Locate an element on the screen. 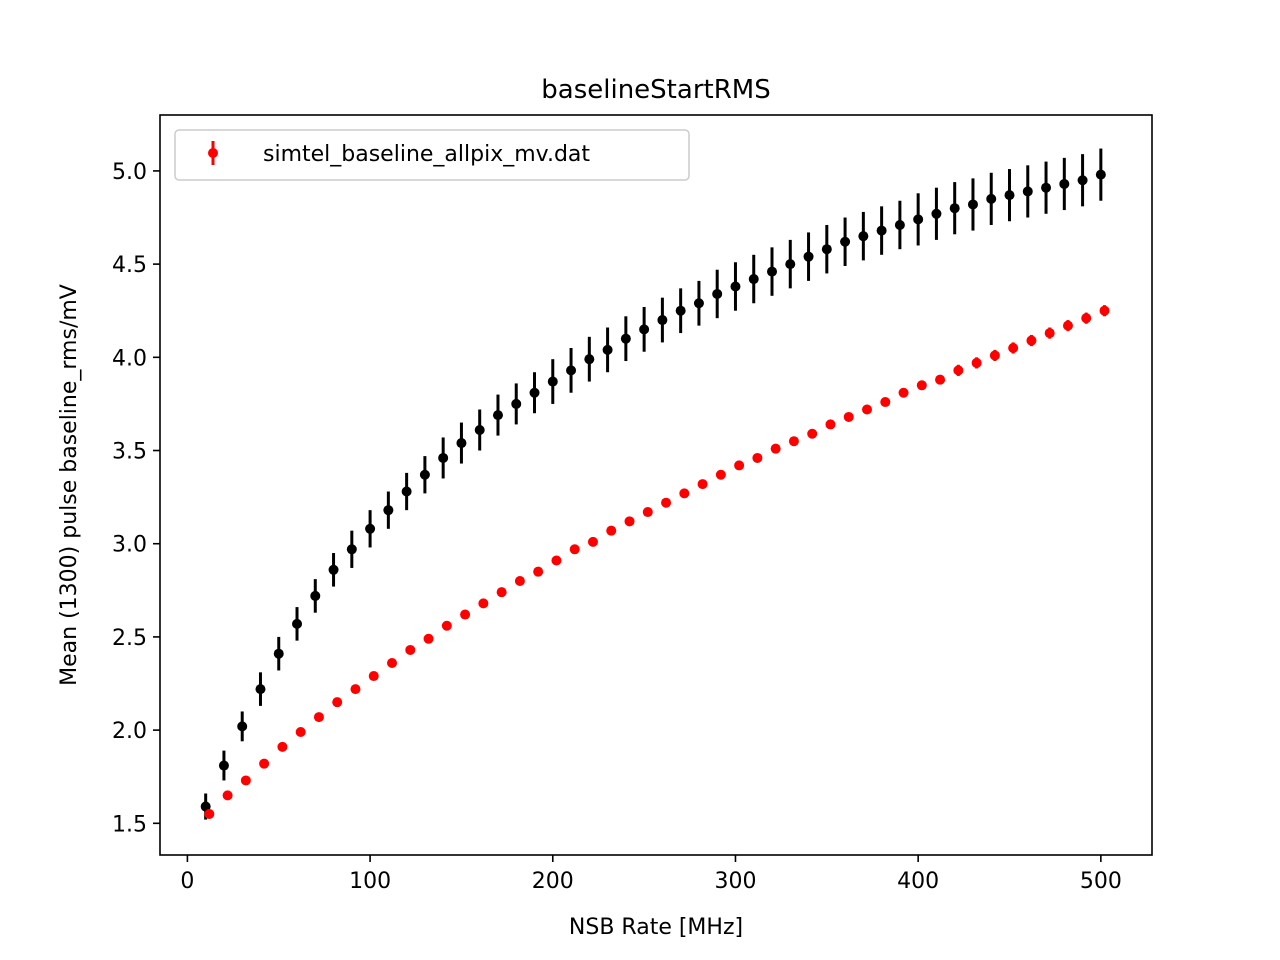  legend: simtel_baseline_allpix_mv.dat is located at coordinates (432, 155).